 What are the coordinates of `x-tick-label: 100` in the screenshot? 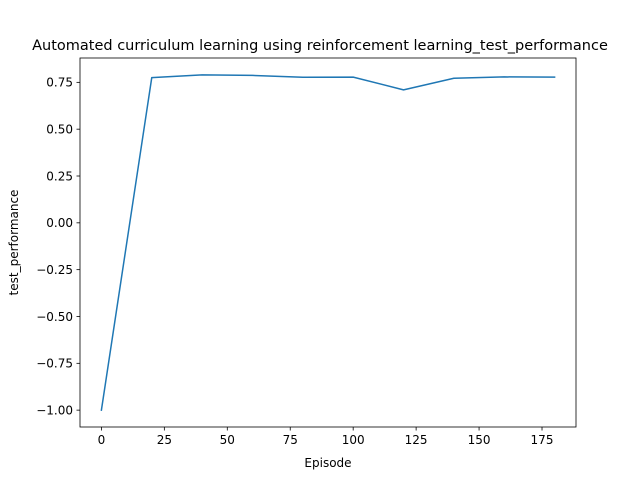 It's located at (353, 440).